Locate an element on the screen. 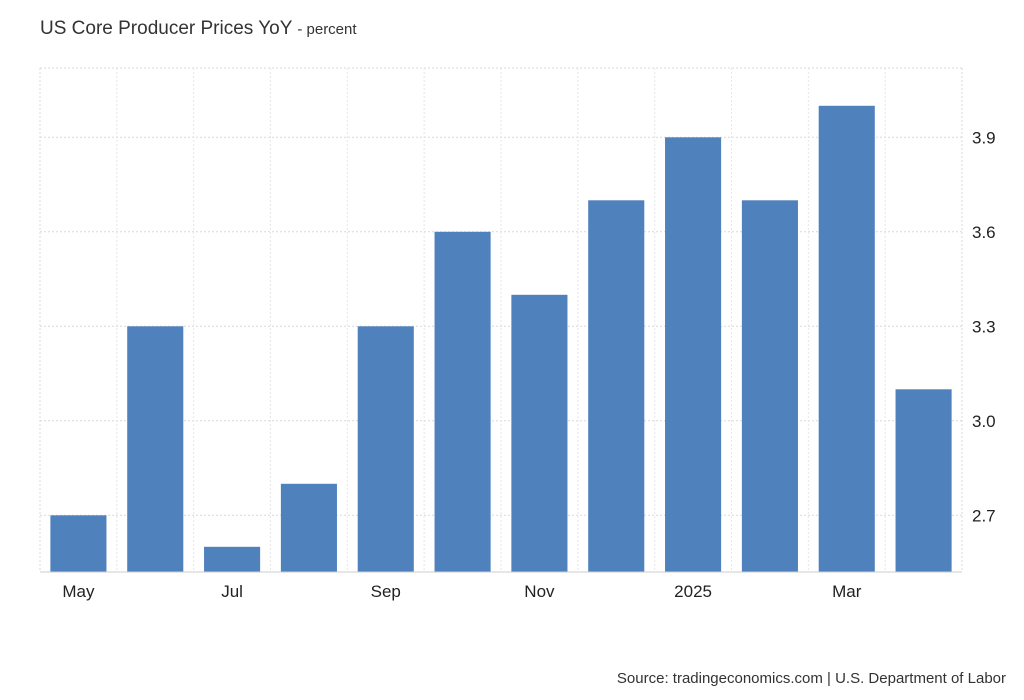 This screenshot has height=700, width=1024. x-tick-label: 2025 is located at coordinates (693, 591).